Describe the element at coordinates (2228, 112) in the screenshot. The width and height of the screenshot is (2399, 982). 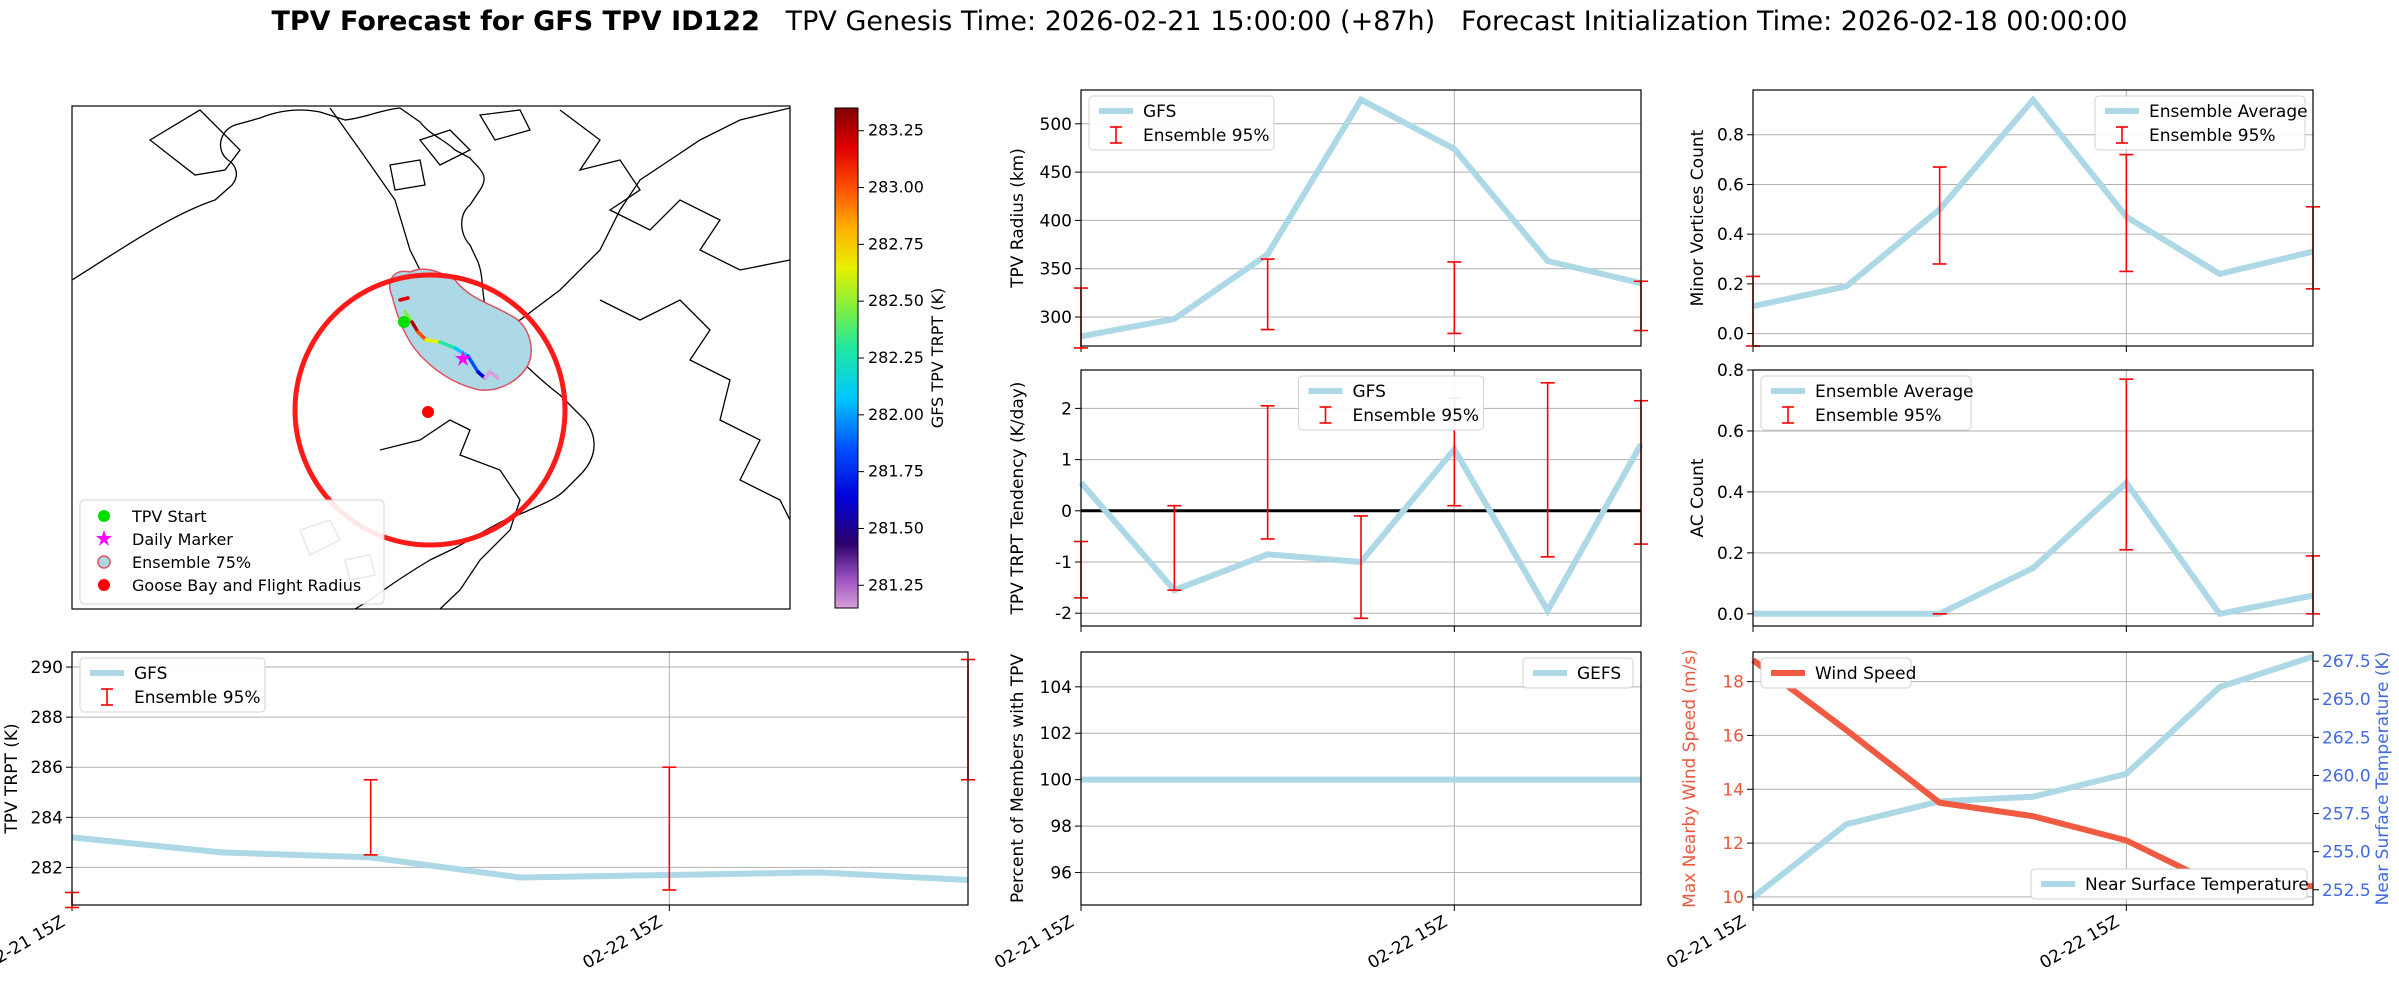
I see `legend-label: Ensemble Average` at that location.